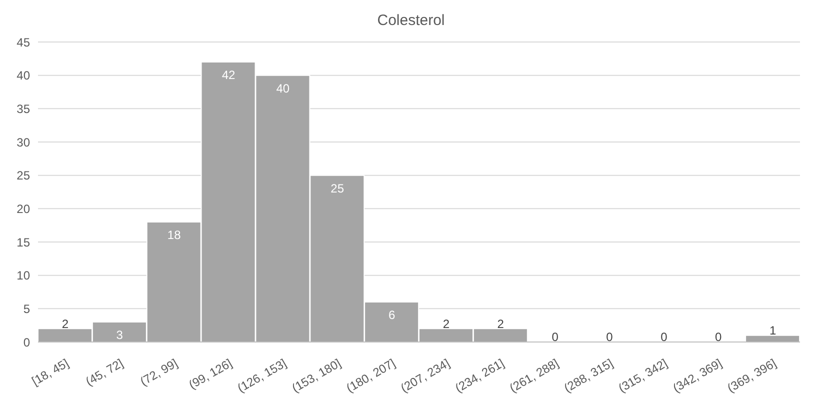  Describe the element at coordinates (23, 109) in the screenshot. I see `y-tick-label: 35` at that location.